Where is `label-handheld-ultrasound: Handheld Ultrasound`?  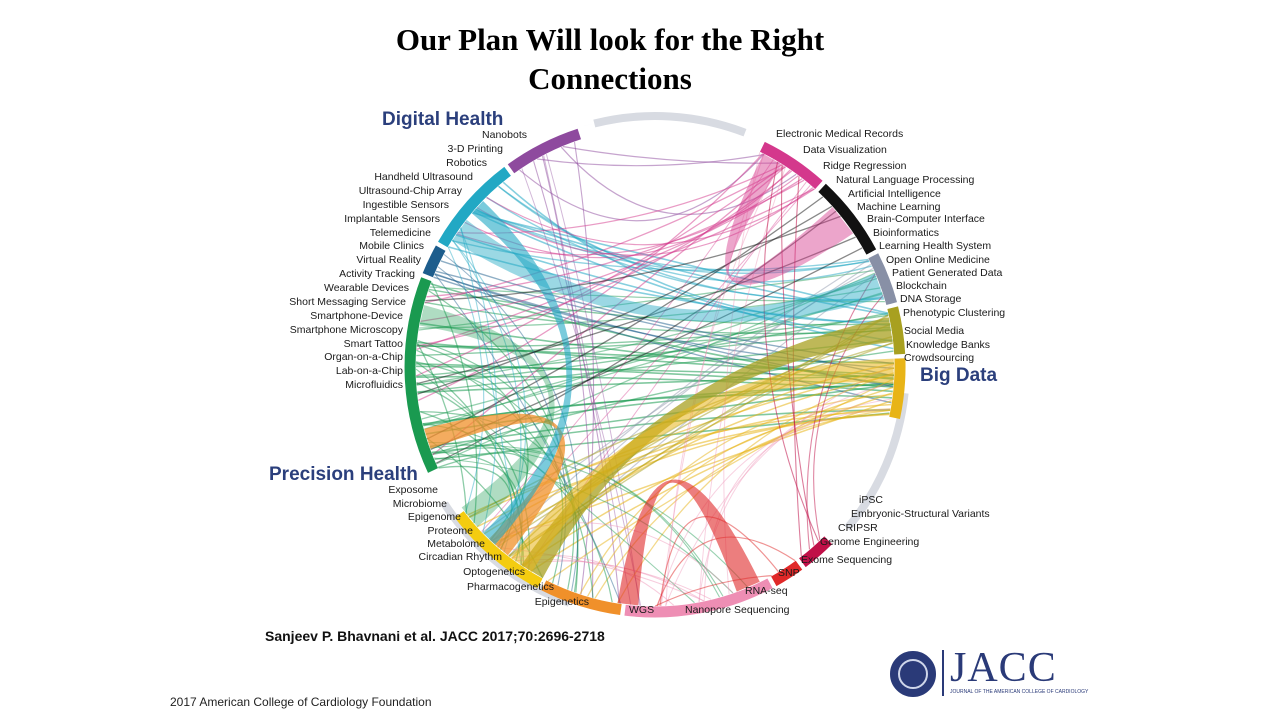
label-handheld-ultrasound: Handheld Ultrasound is located at coordinates (423, 177).